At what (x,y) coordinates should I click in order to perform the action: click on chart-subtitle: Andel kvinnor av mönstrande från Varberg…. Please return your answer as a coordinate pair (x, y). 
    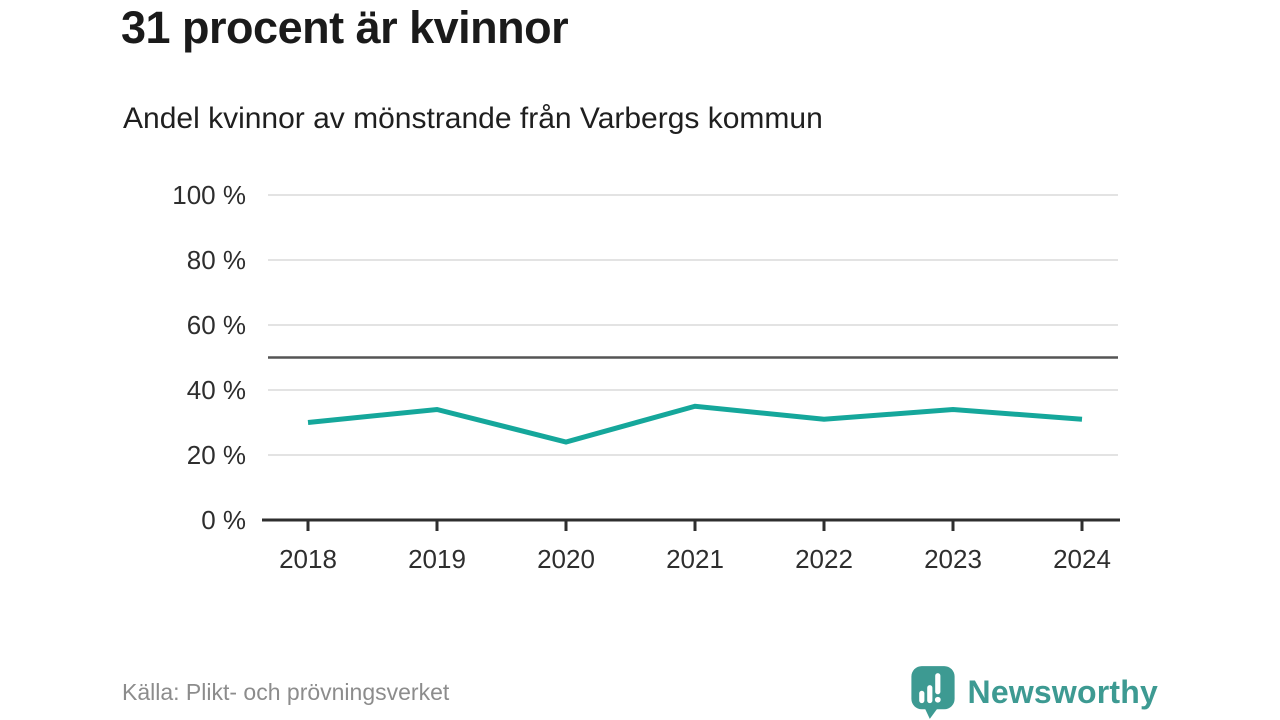
    Looking at the image, I should click on (473, 118).